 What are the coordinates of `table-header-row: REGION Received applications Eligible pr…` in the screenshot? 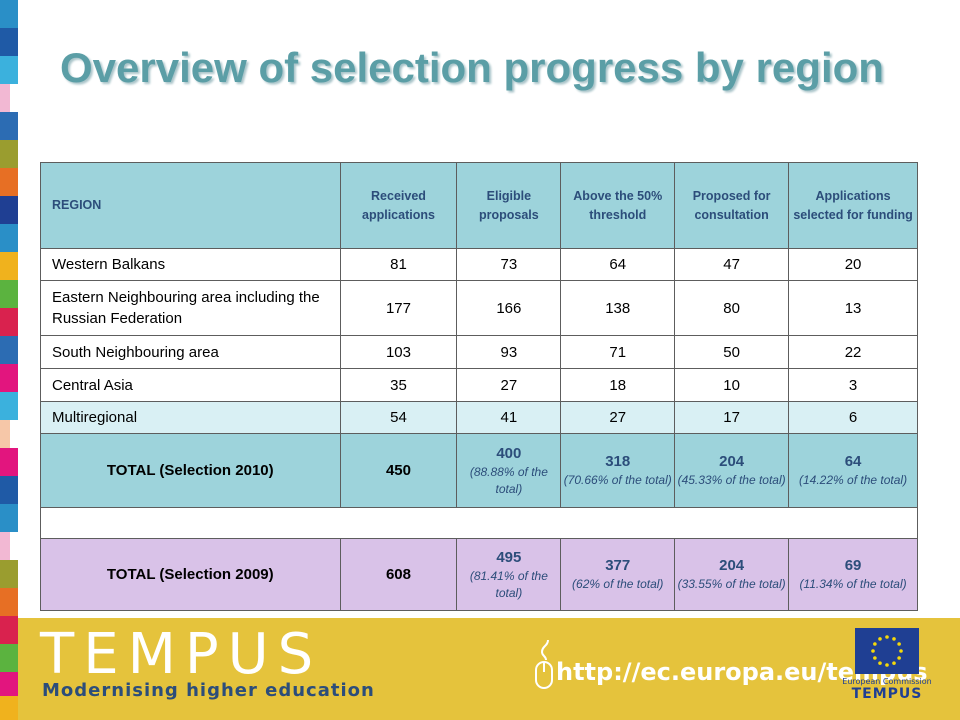 It's located at (479, 205).